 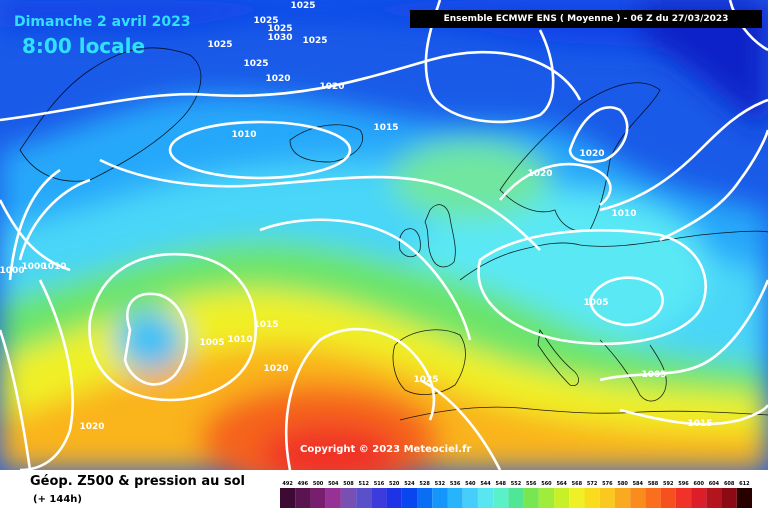 What do you see at coordinates (84, 46) in the screenshot?
I see `local-time-label: 8:00 locale` at bounding box center [84, 46].